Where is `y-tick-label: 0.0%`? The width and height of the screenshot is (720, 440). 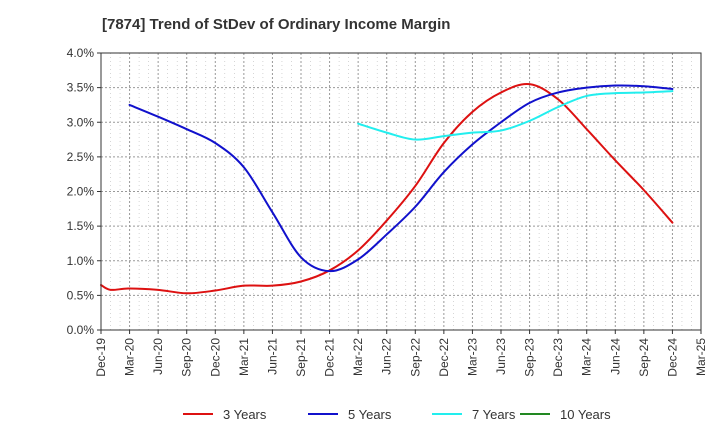 y-tick-label: 0.0% is located at coordinates (81, 330).